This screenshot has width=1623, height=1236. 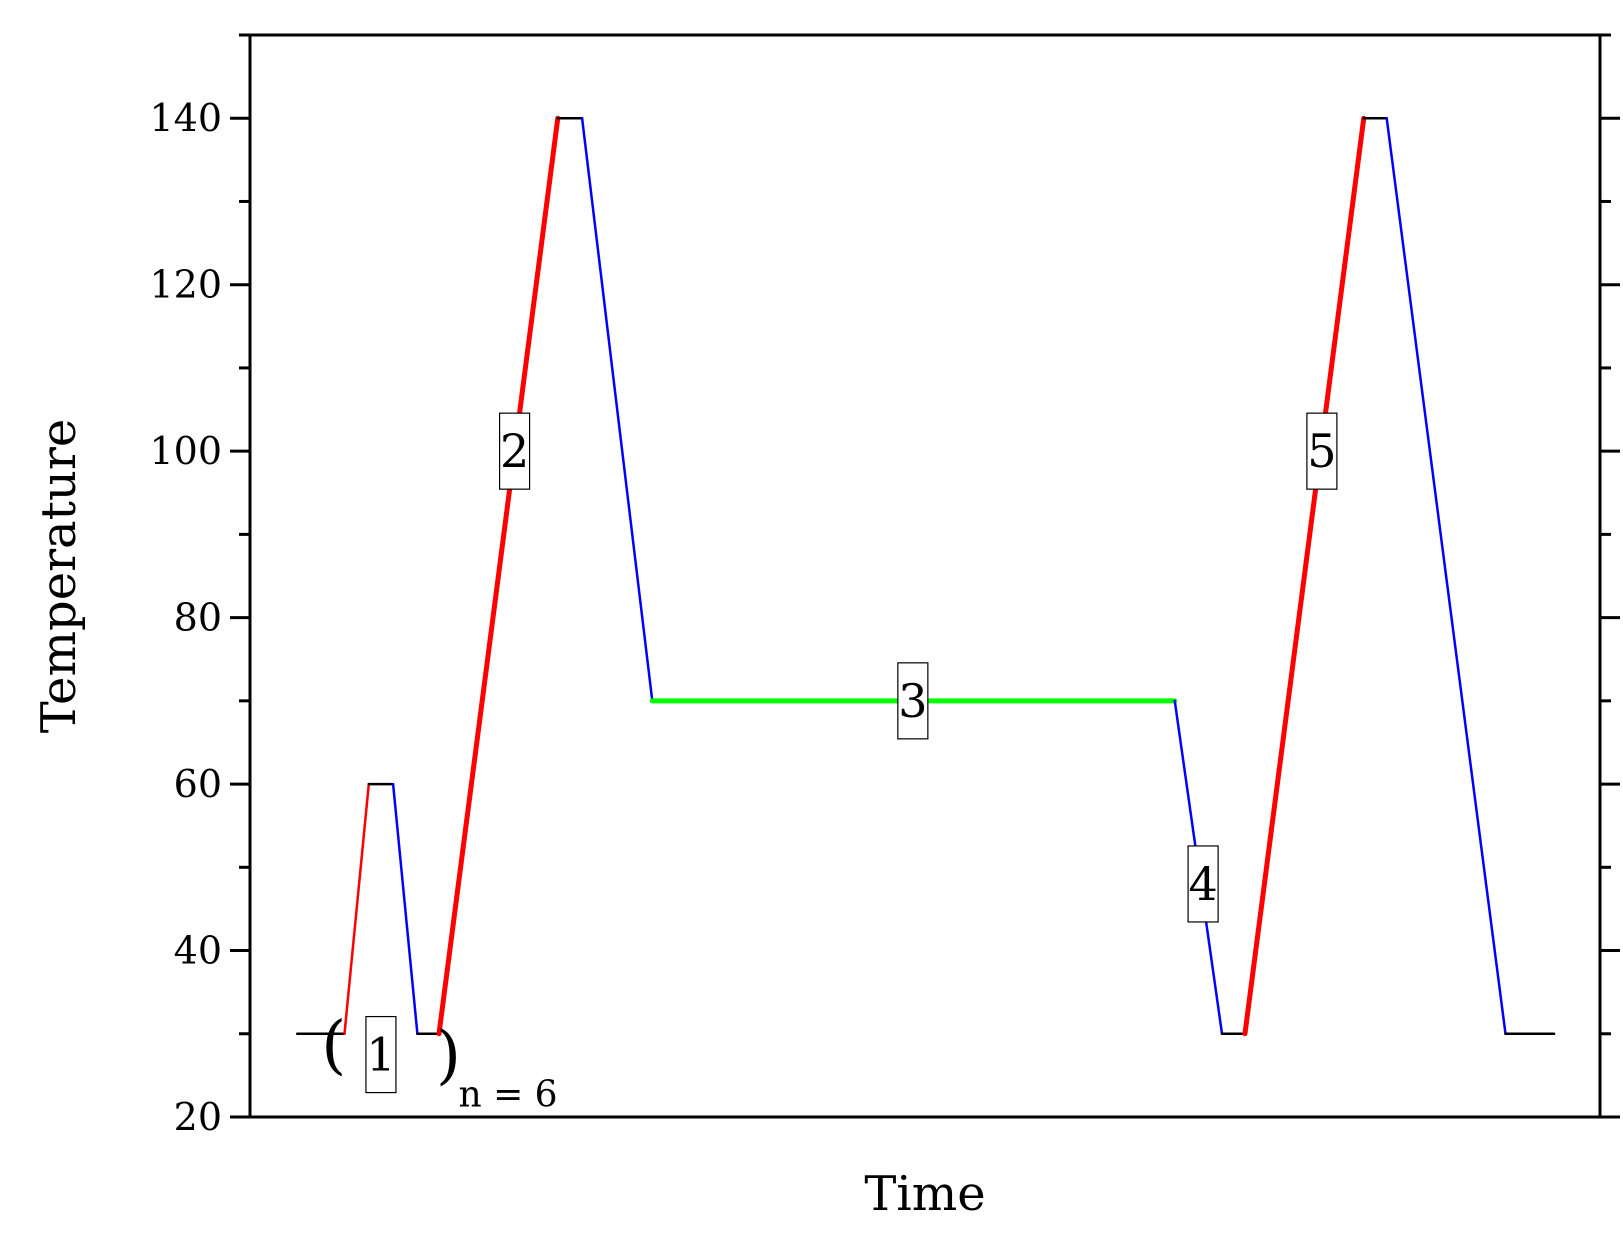 I want to click on step-label-text: 2, so click(x=514, y=451).